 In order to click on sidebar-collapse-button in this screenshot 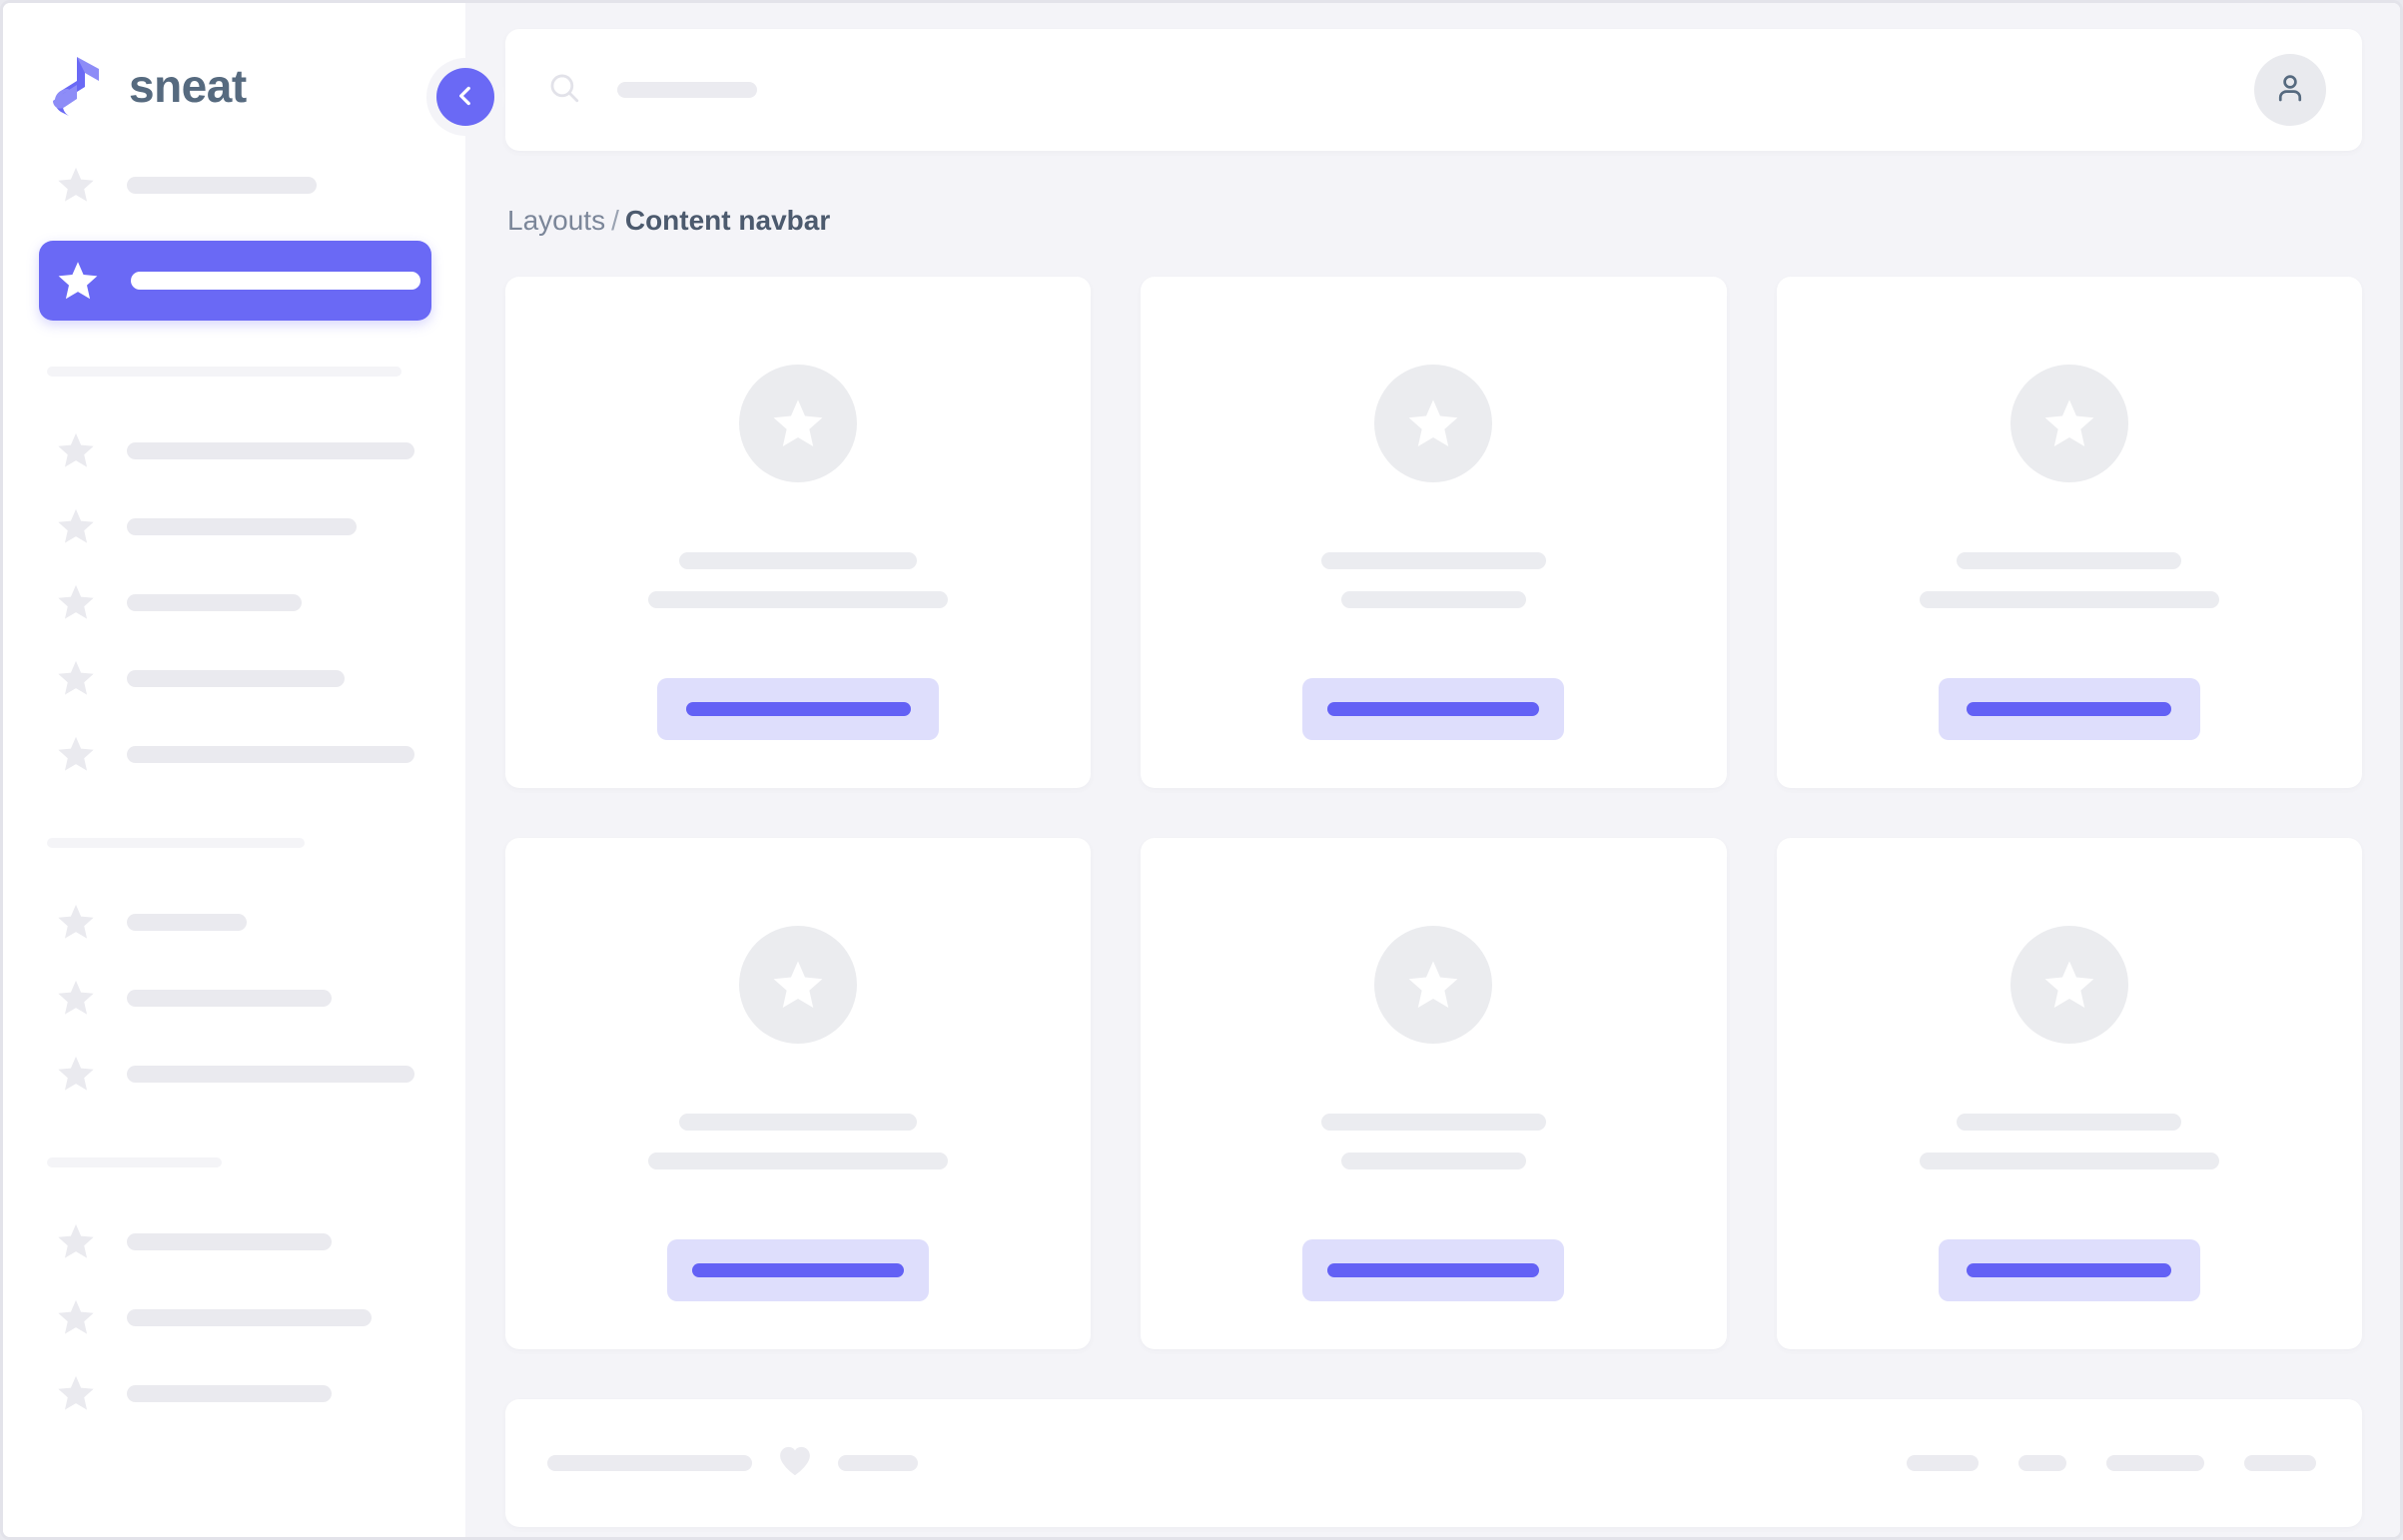, I will do `click(465, 97)`.